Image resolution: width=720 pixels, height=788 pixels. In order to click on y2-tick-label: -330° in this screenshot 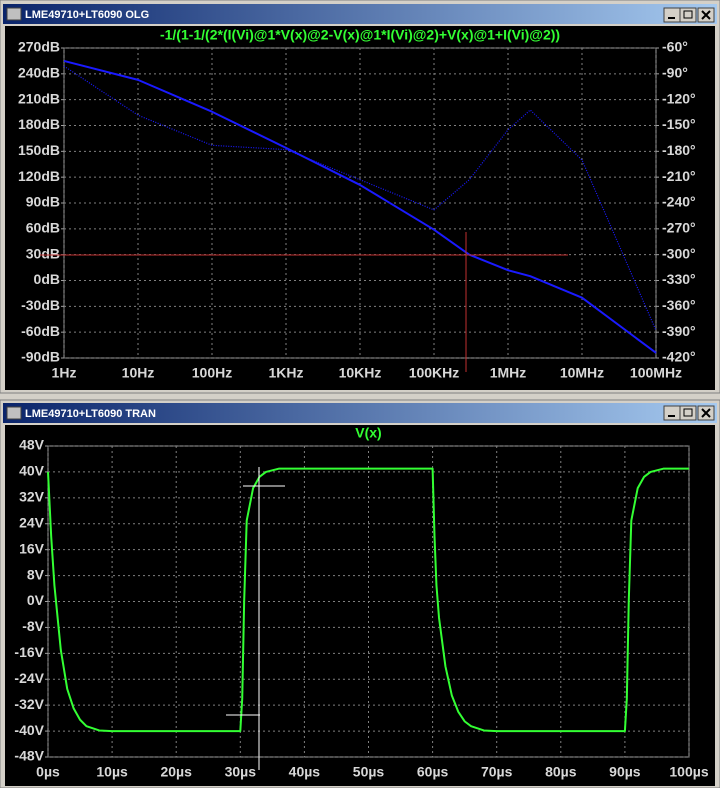, I will do `click(679, 279)`.